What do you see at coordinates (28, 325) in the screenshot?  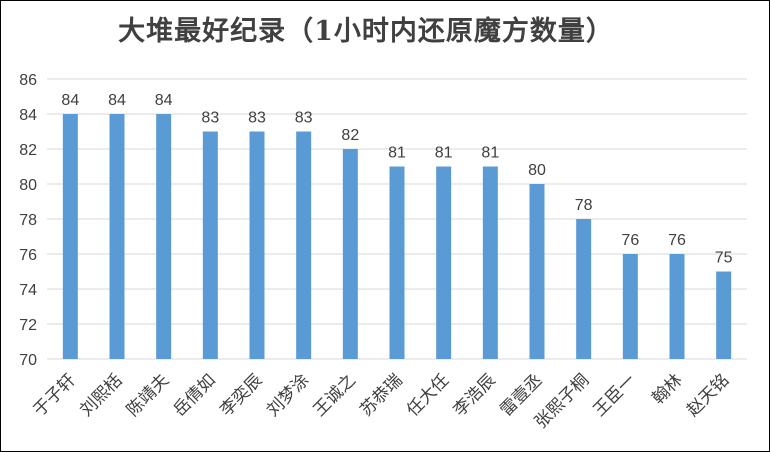 I see `y-tick-label: 72` at bounding box center [28, 325].